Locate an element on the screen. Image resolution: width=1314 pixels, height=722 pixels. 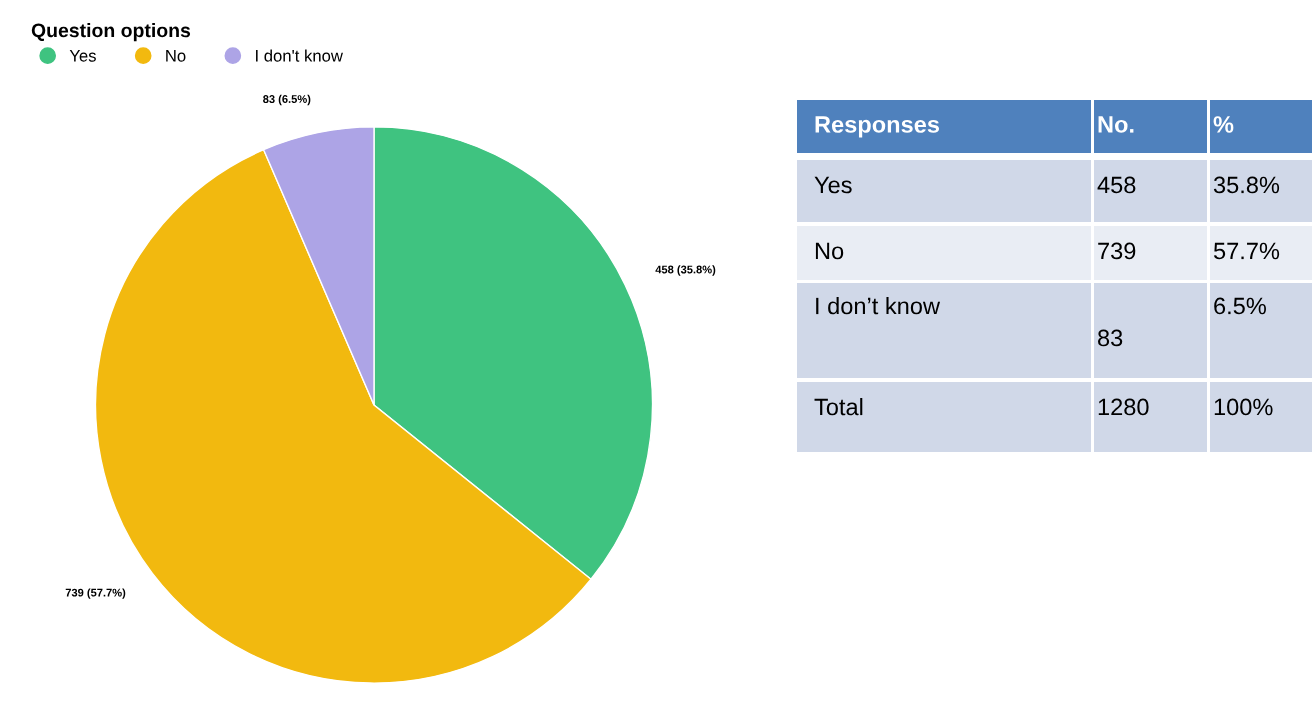
text: 35.8% is located at coordinates (1246, 185).